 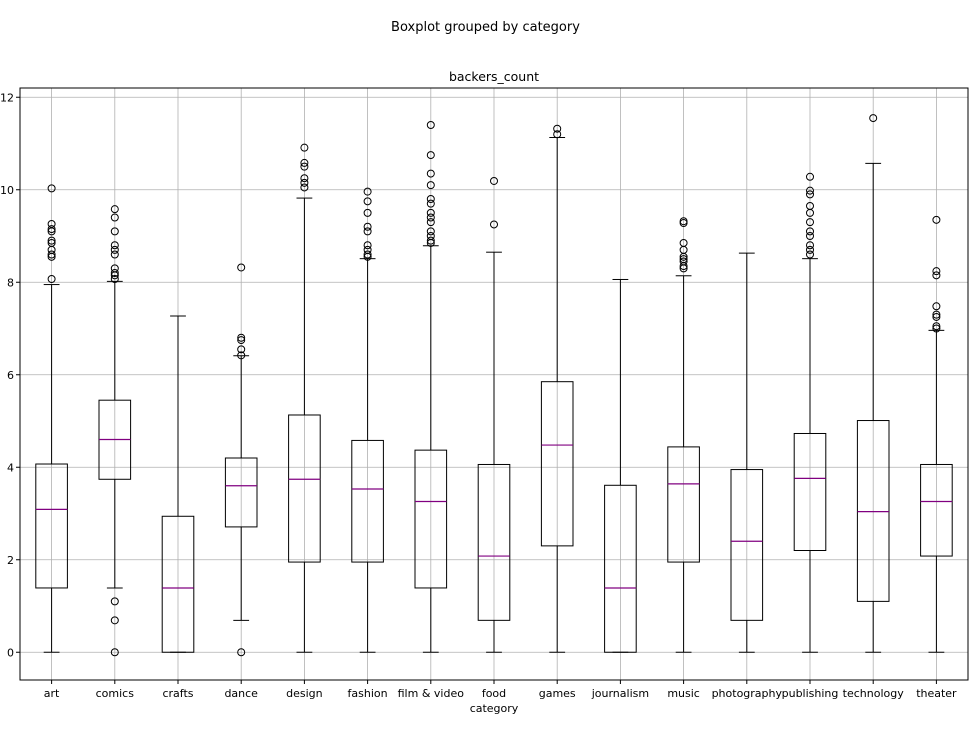 I want to click on x-tick-label: journalism, so click(x=620, y=693).